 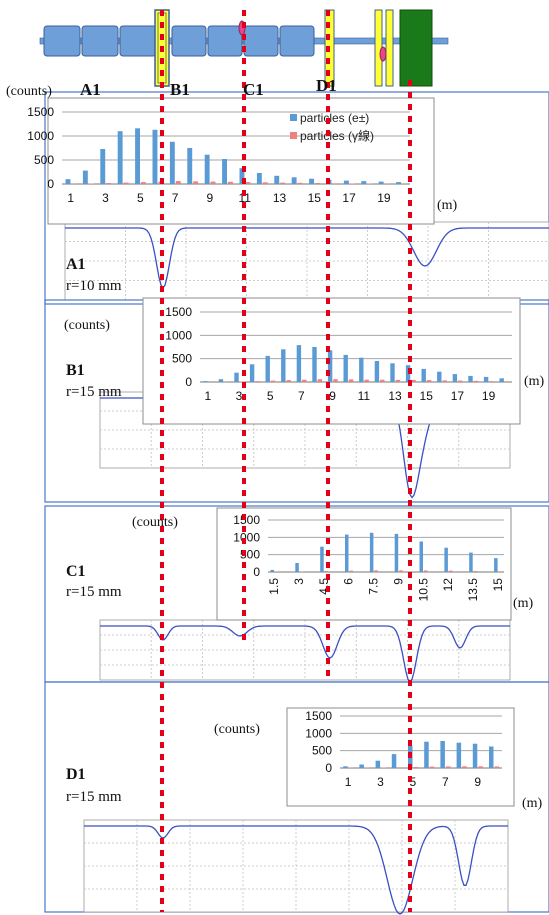 What do you see at coordinates (349, 581) in the screenshot?
I see `x-tick-label: 6` at bounding box center [349, 581].